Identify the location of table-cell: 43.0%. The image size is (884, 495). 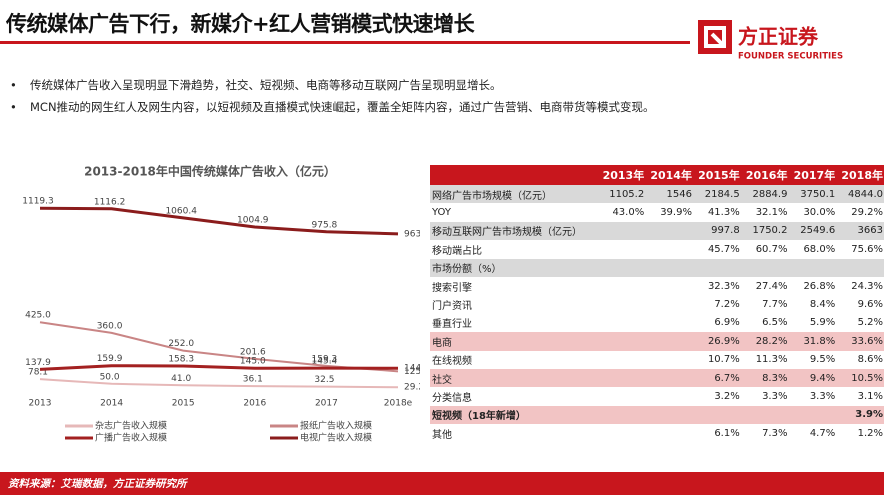
(628, 213).